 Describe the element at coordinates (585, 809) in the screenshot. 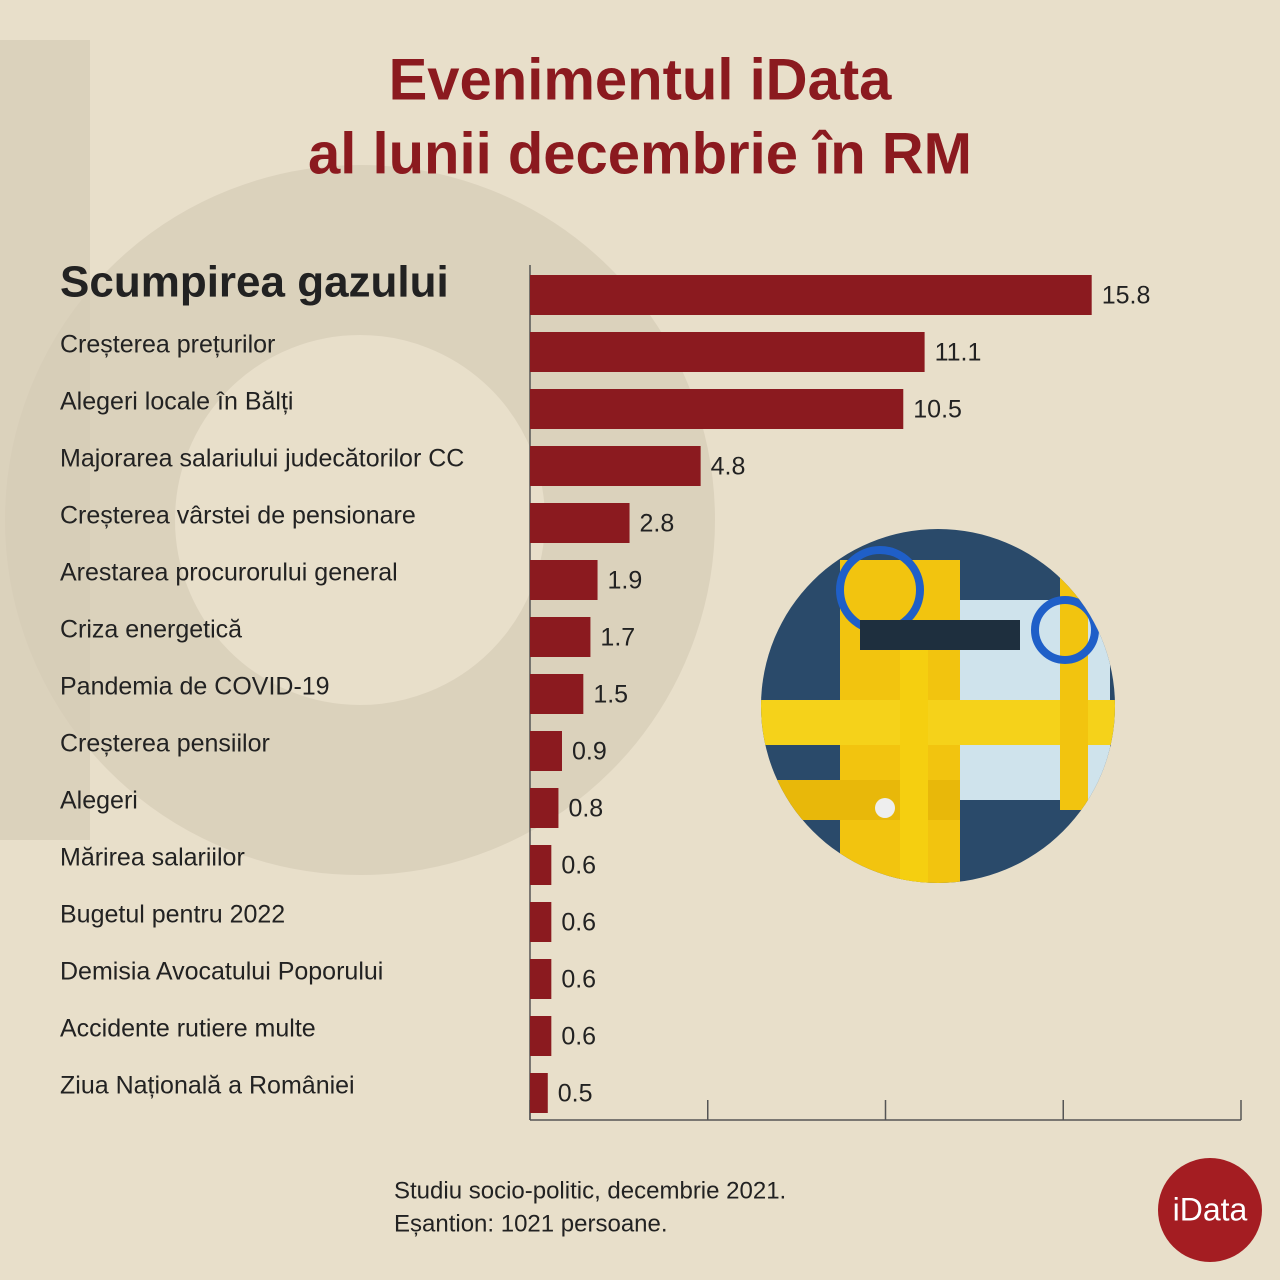

I see `value-label: 0.8` at that location.